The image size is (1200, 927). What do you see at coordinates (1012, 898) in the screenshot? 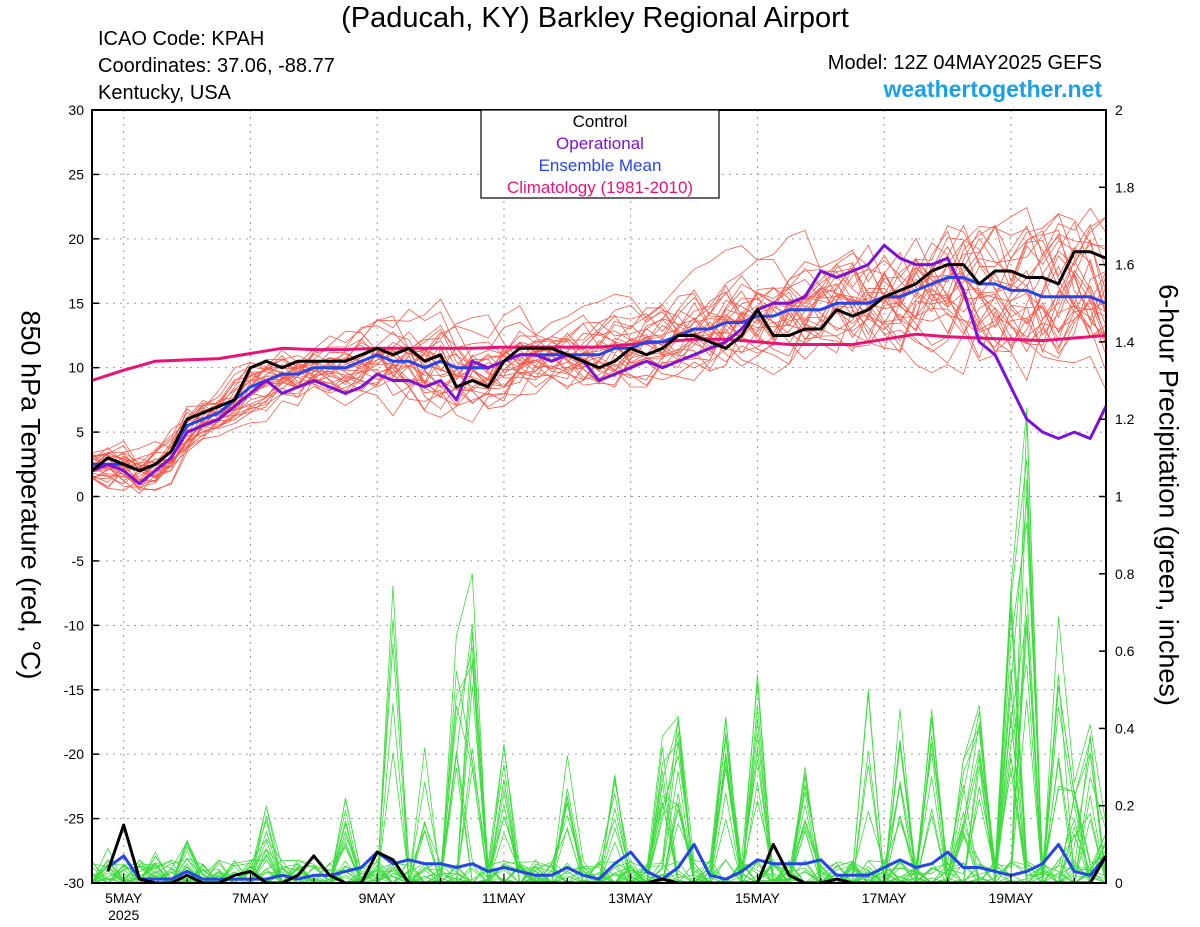
I see `x-tick-label: 19MAY` at bounding box center [1012, 898].